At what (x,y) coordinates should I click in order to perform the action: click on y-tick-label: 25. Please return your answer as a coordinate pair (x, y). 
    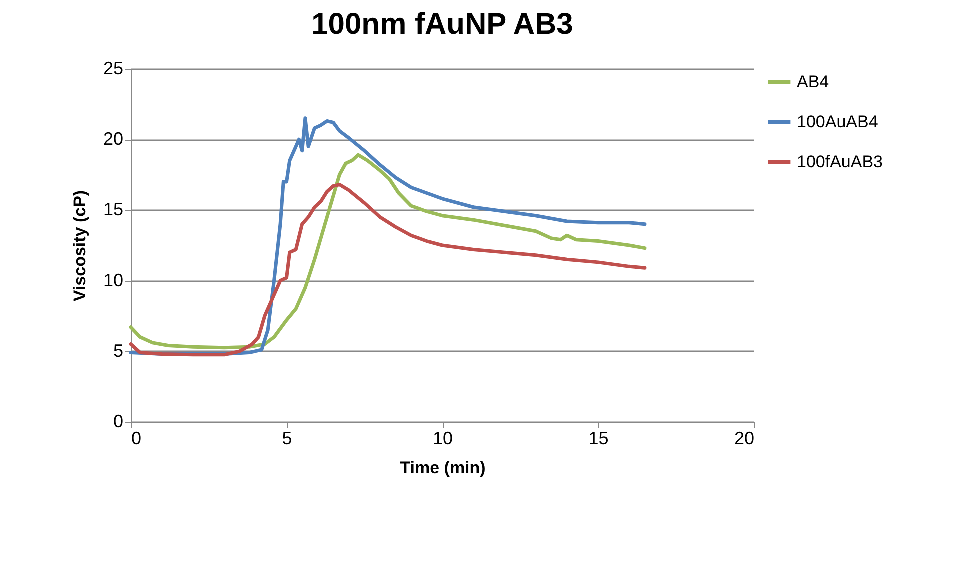
    Looking at the image, I should click on (113, 68).